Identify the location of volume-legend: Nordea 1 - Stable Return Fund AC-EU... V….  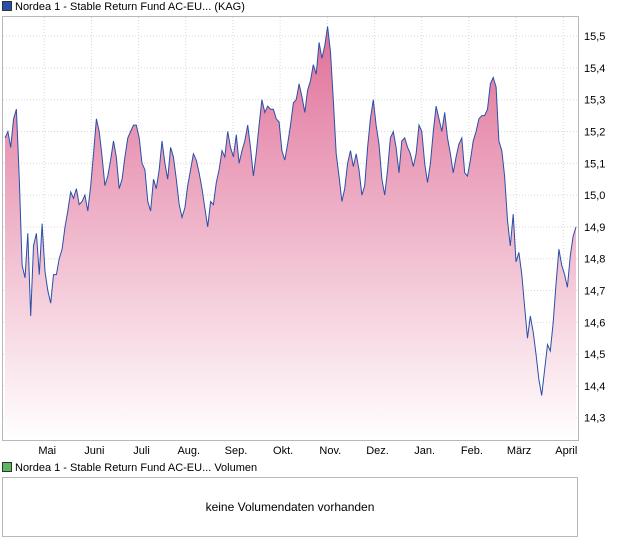
(129, 468).